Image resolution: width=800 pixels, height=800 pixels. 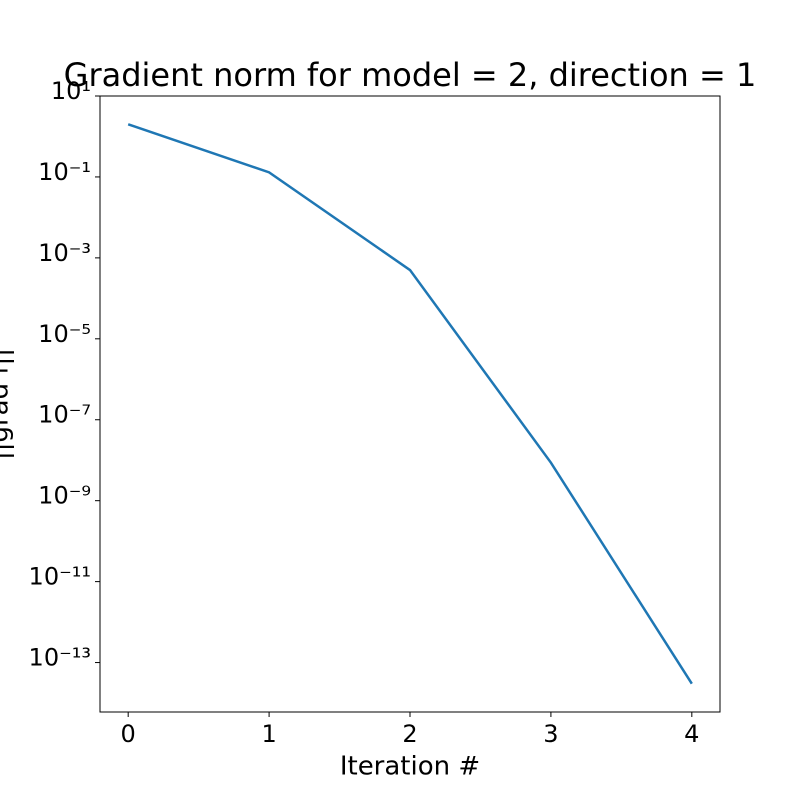 What do you see at coordinates (64, 496) in the screenshot?
I see `y-tick-label: 10⁻⁹` at bounding box center [64, 496].